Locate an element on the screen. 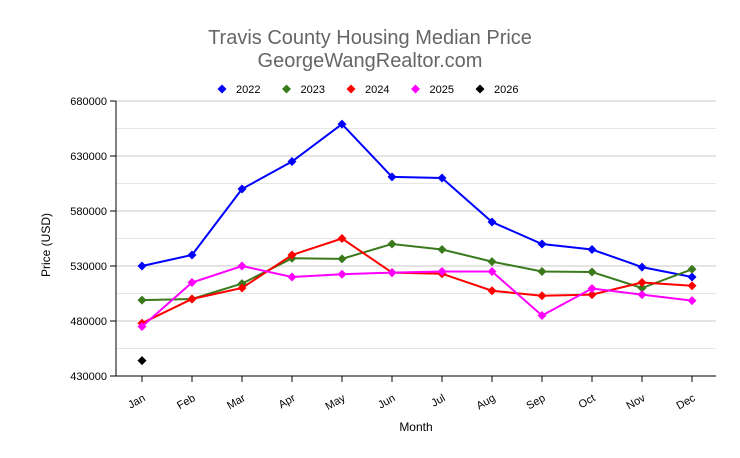 This screenshot has height=458, width=740. x-tick-label: Feb is located at coordinates (186, 402).